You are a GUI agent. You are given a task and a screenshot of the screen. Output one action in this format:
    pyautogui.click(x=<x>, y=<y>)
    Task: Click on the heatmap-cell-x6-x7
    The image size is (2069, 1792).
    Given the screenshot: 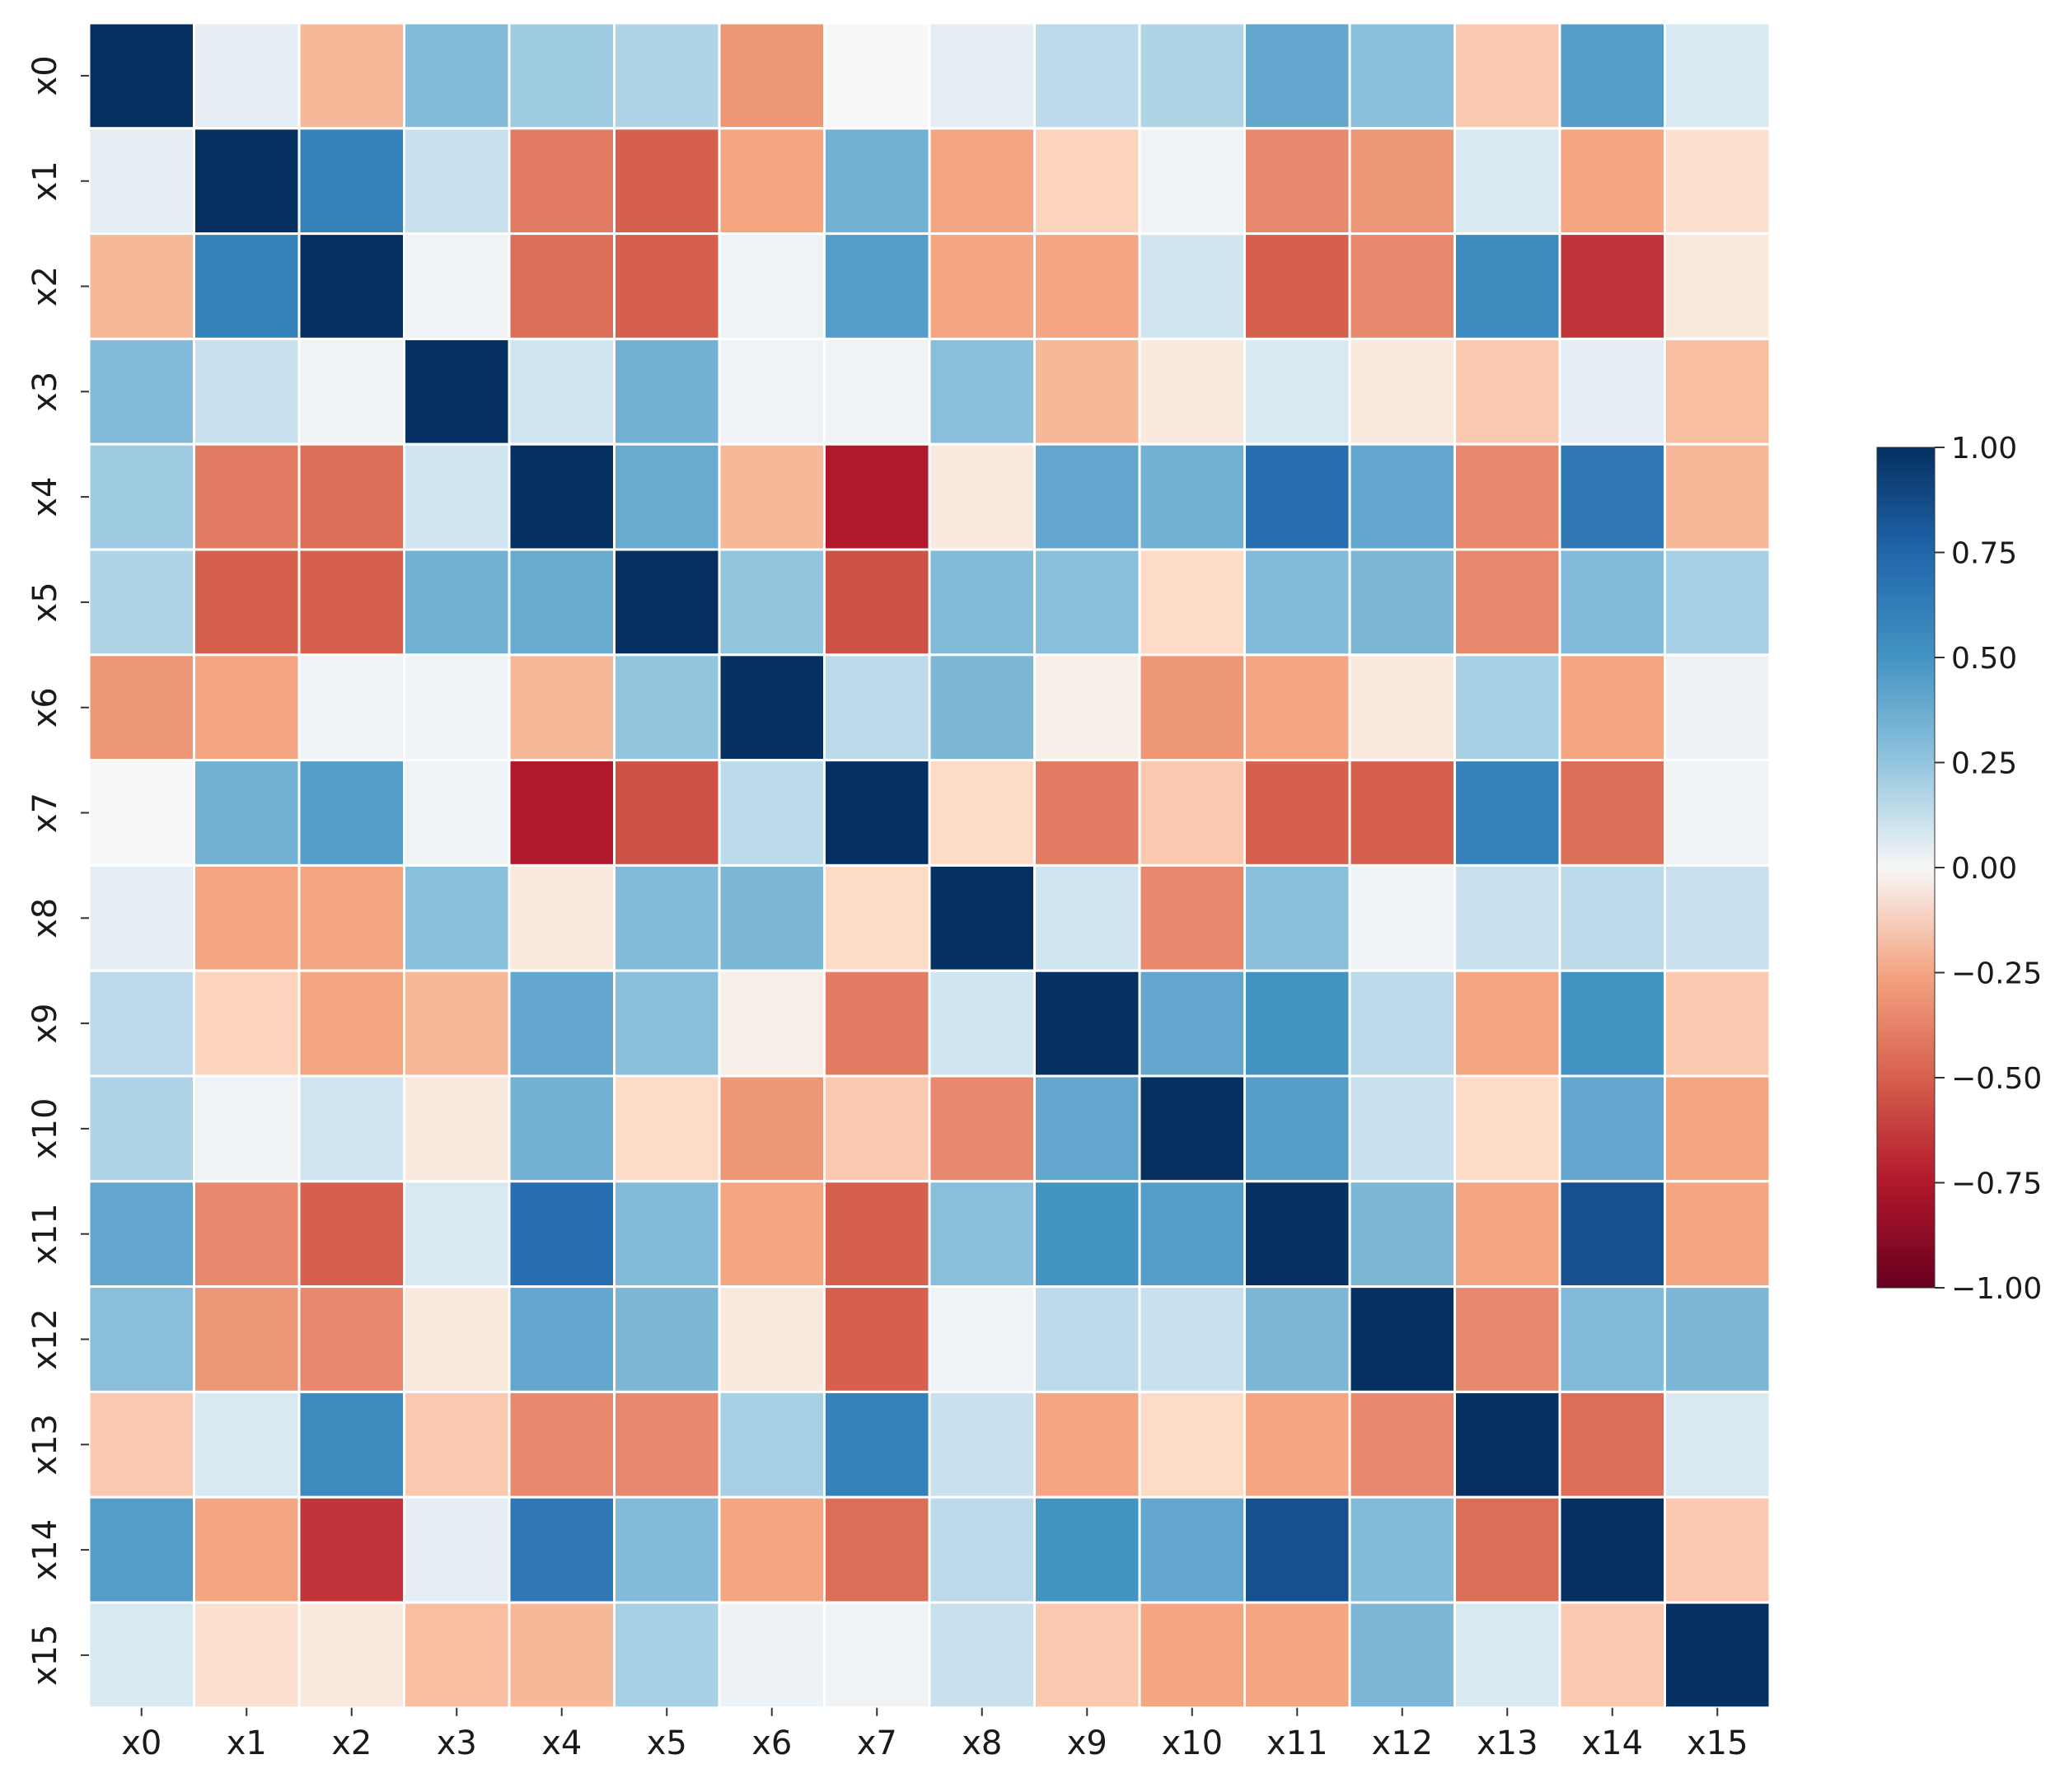 What is the action you would take?
    pyautogui.click(x=877, y=708)
    